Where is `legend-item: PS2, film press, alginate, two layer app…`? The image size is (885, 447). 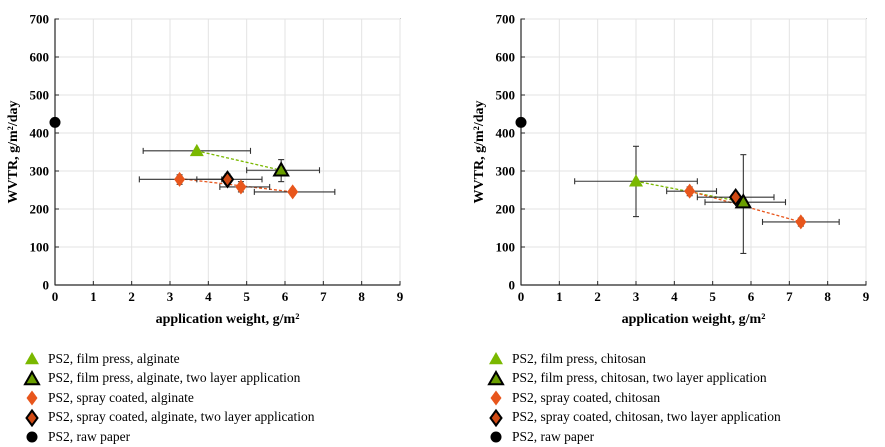
legend-item: PS2, film press, alginate, two layer app… is located at coordinates (168, 379).